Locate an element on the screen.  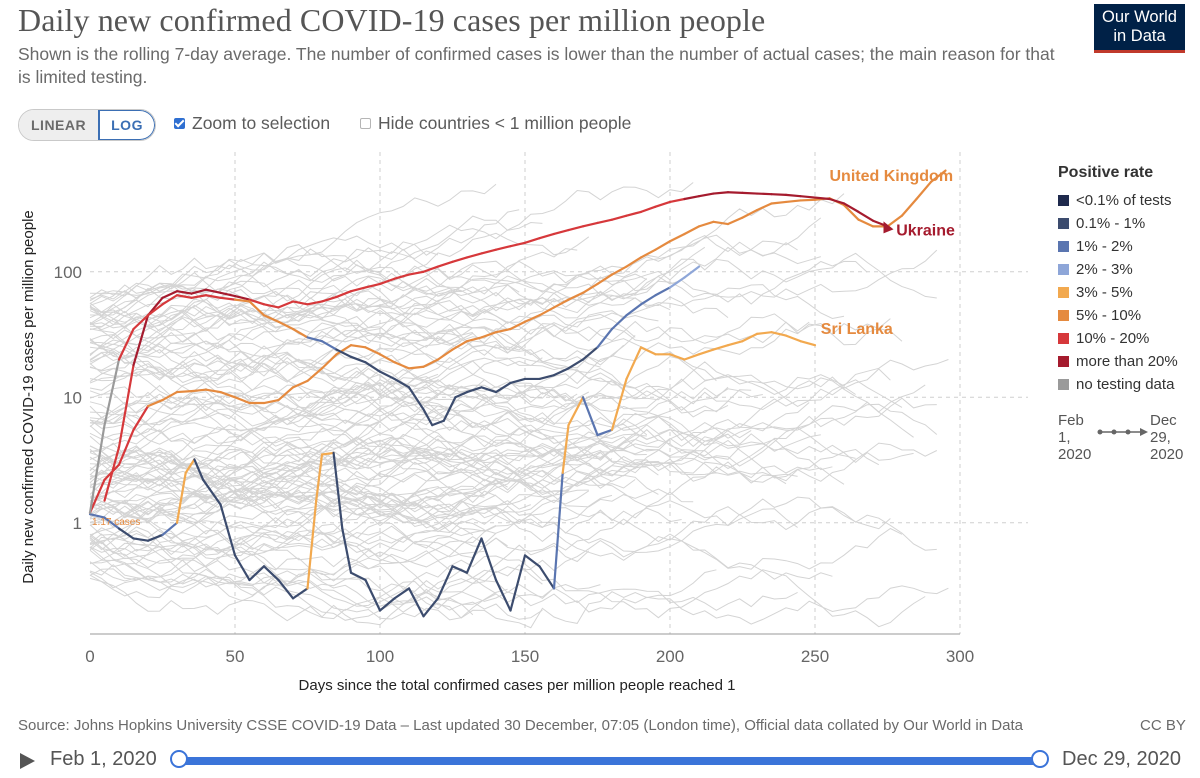
log-scale-button: LOG is located at coordinates (126, 125).